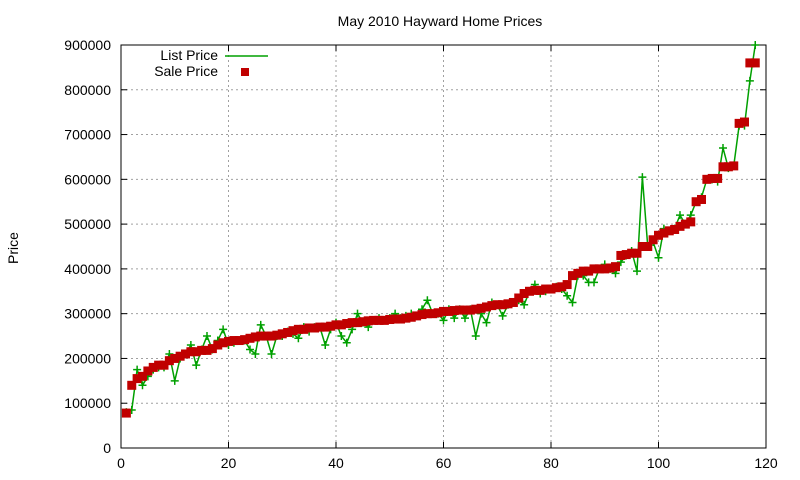 Image resolution: width=800 pixels, height=480 pixels. Describe the element at coordinates (87, 358) in the screenshot. I see `y-tick-label: 200000` at that location.